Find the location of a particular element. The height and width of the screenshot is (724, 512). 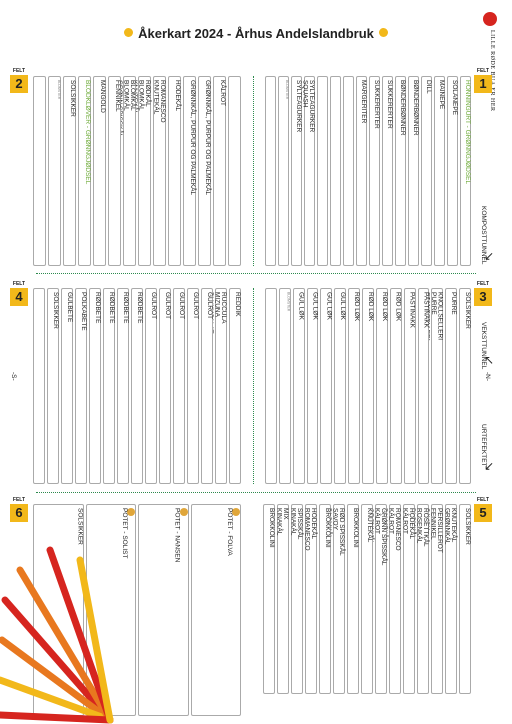

crop-label: BLOMSTER is located at coordinates (288, 302).